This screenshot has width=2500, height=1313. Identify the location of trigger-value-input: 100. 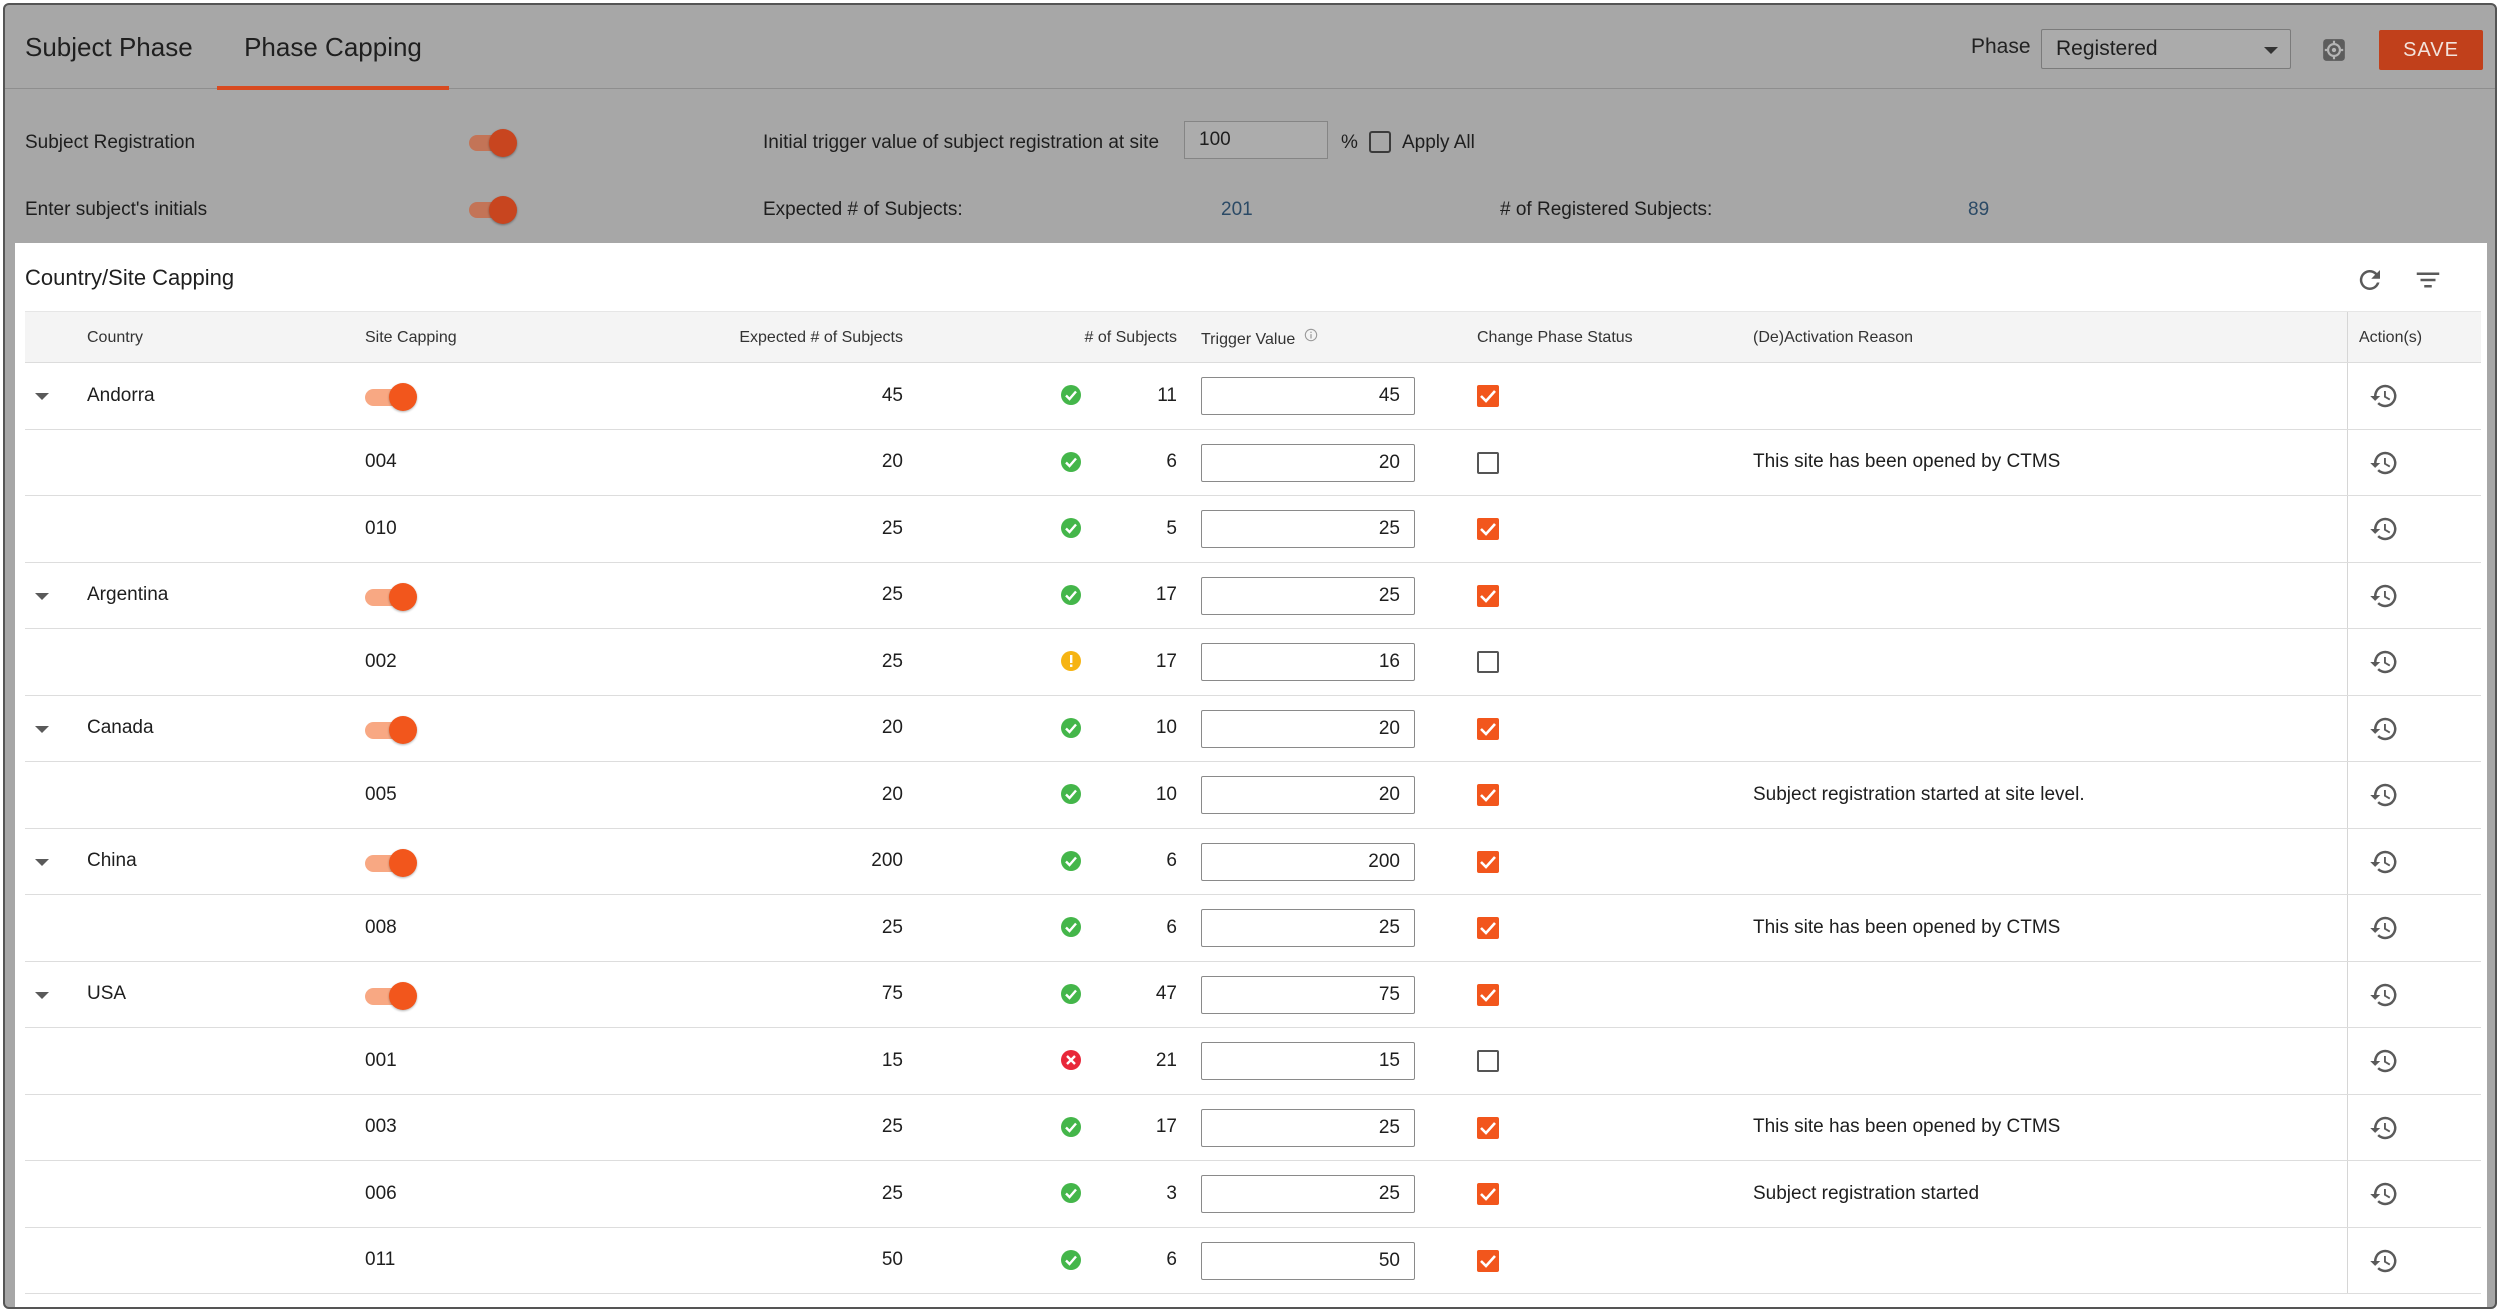
(1256, 140).